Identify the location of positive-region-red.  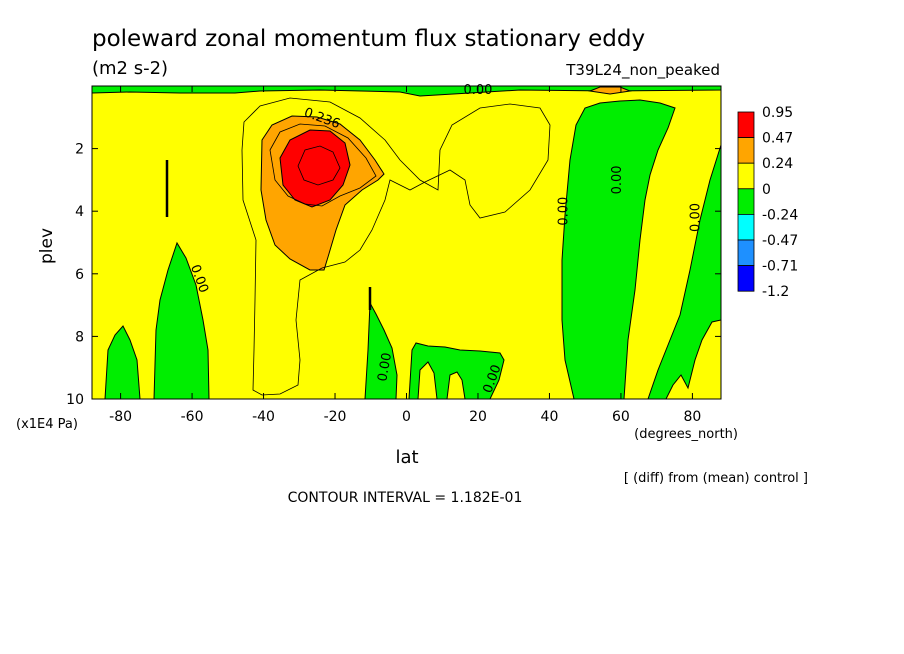
(315, 168).